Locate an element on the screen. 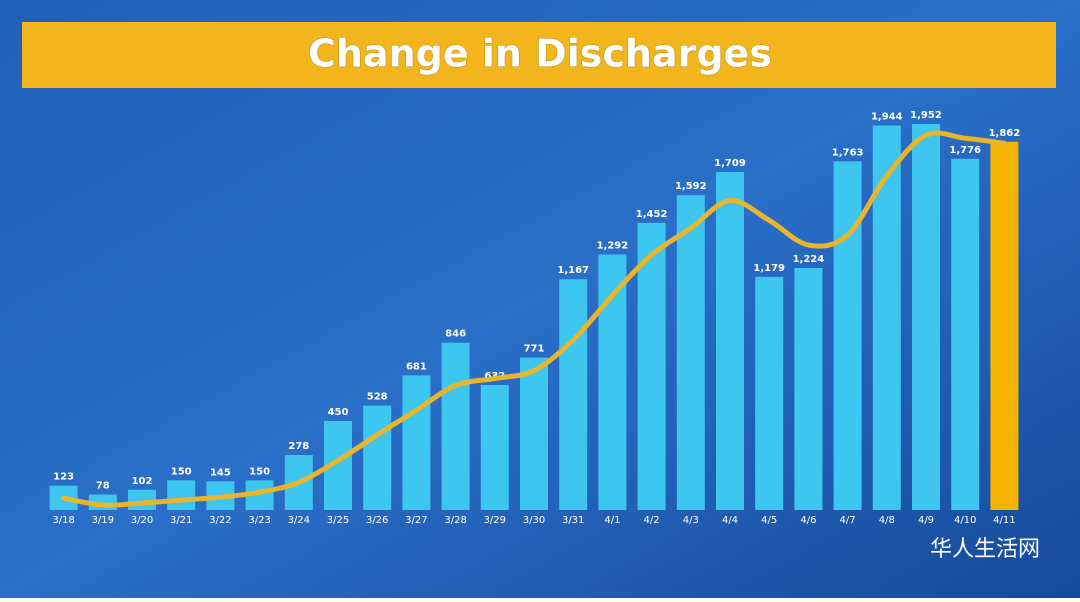 The width and height of the screenshot is (1080, 602). x-tick-label: 4/7 is located at coordinates (848, 520).